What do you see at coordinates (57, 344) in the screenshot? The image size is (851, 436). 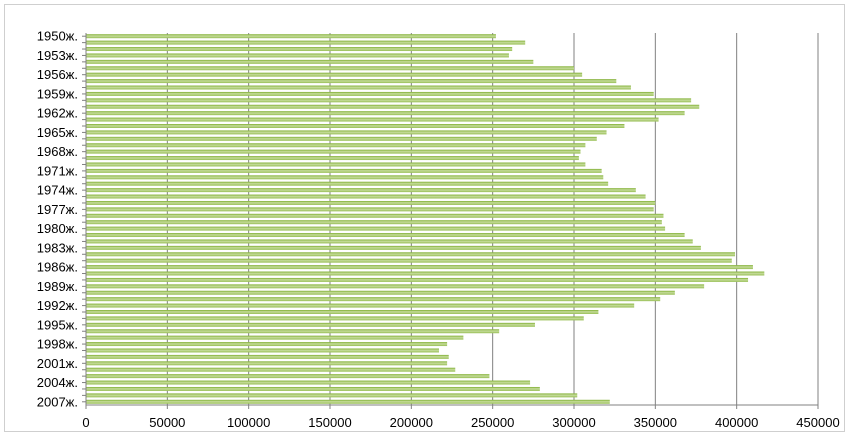 I see `y-tick-label: 1998ж.` at bounding box center [57, 344].